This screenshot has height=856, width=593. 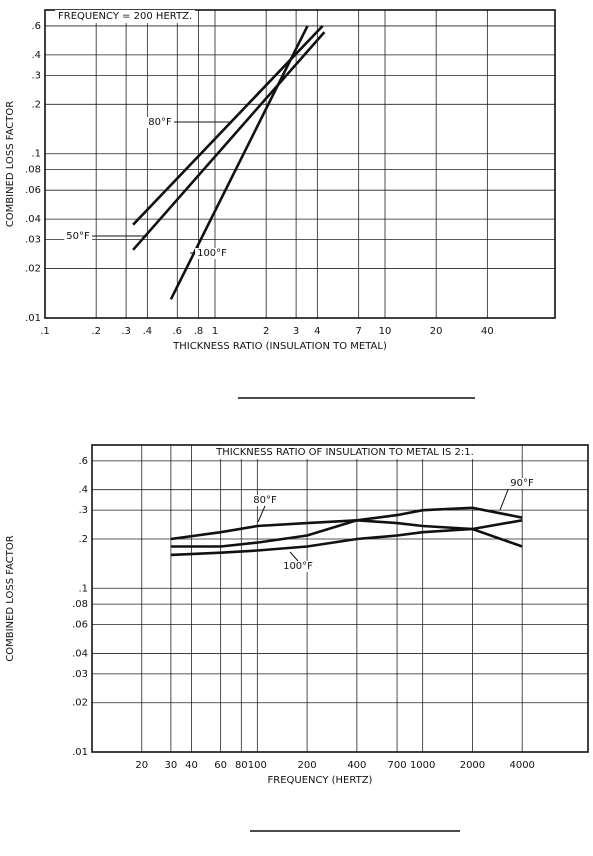 I want to click on x-tick-label: 4000, so click(x=521, y=765).